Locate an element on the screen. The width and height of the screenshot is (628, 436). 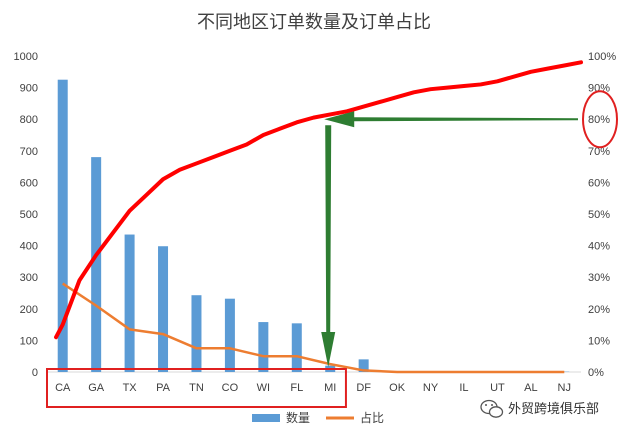
x-tick-label: PA is located at coordinates (163, 388).